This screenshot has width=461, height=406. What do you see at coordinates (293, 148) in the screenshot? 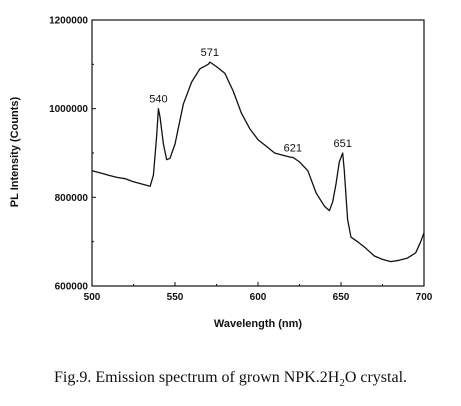
I see `peak-label: 621` at bounding box center [293, 148].